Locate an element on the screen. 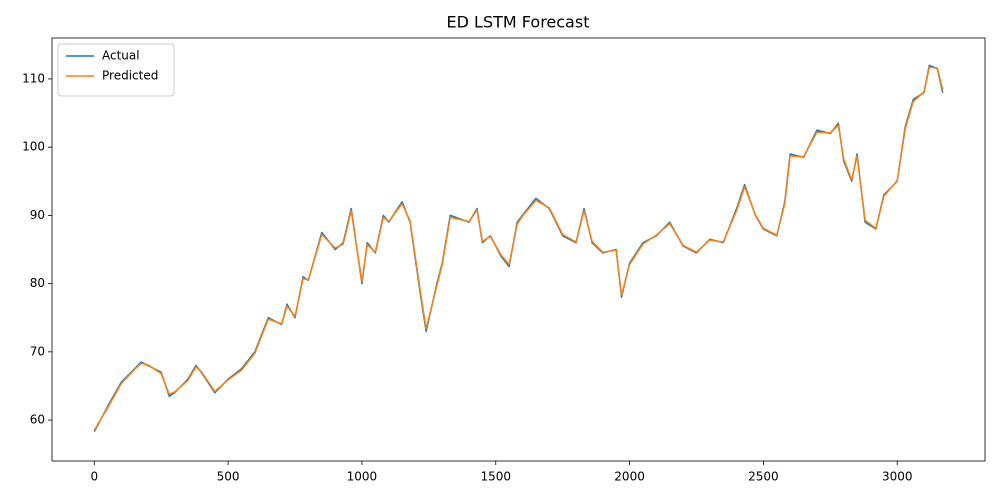  y-tick-label: 60 is located at coordinates (37, 420).